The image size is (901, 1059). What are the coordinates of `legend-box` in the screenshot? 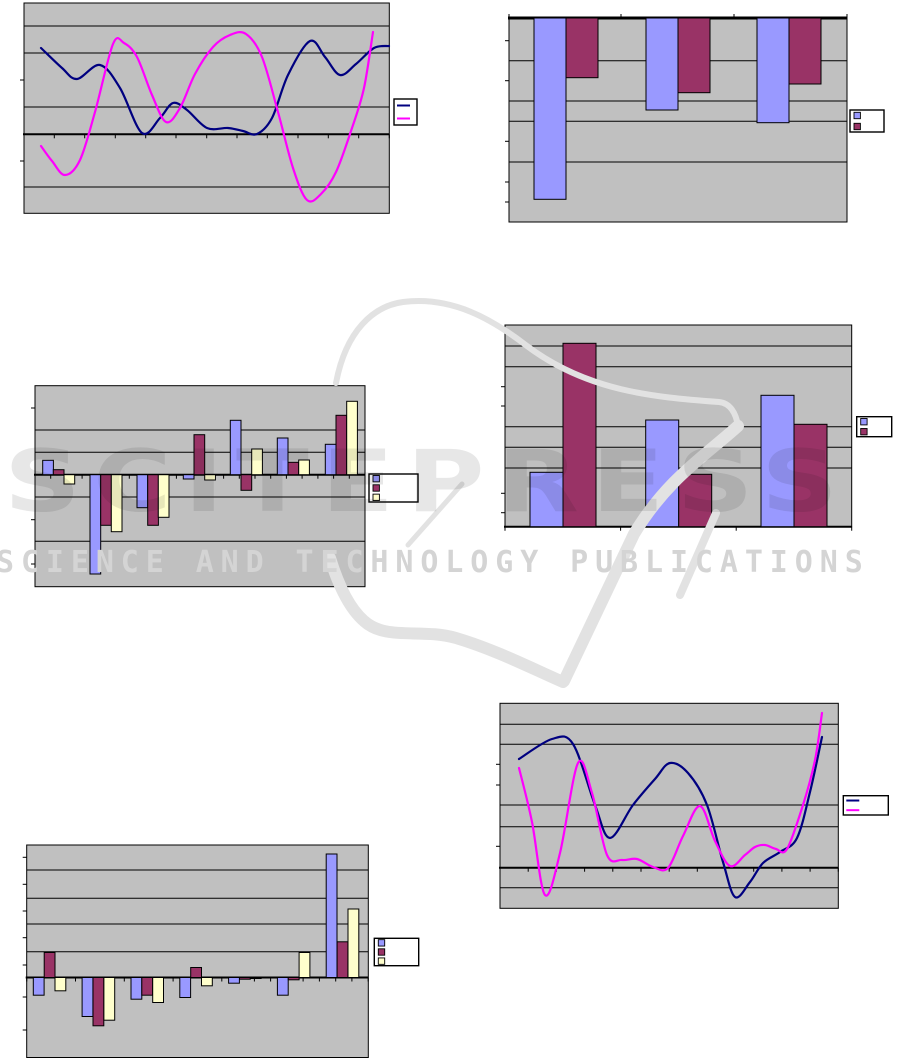 It's located at (865, 805).